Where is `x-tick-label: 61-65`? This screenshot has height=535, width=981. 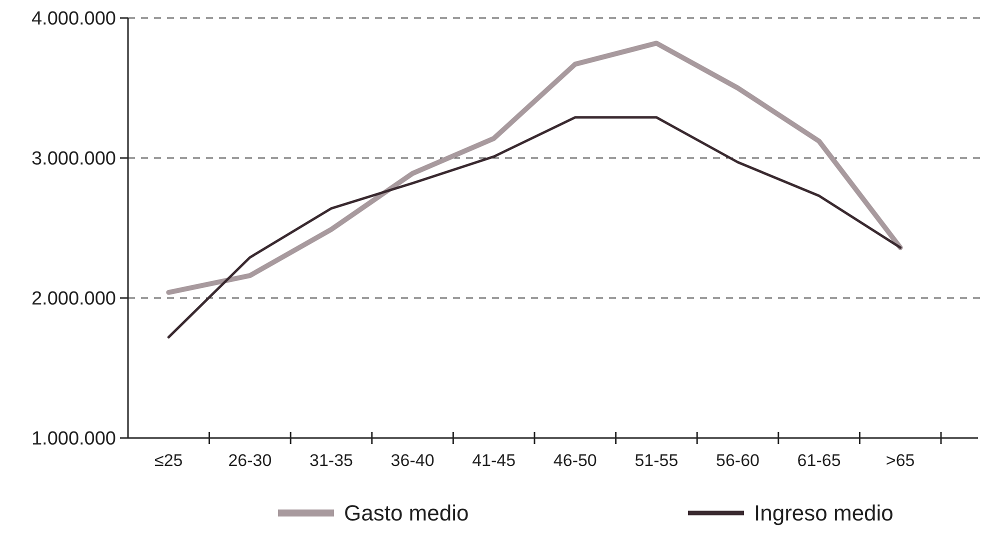 x-tick-label: 61-65 is located at coordinates (819, 460).